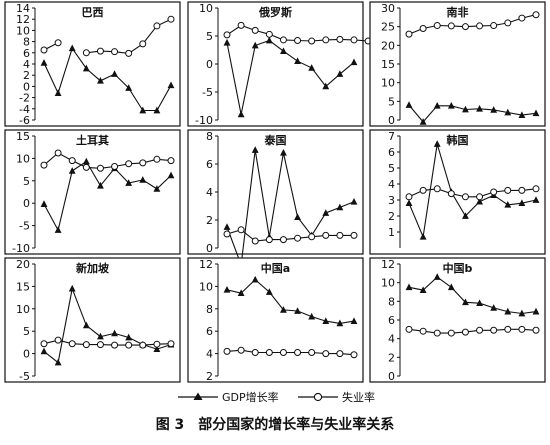 This screenshot has width=550, height=445. Describe the element at coordinates (391, 136) in the screenshot. I see `y-tick-label: 7` at that location.